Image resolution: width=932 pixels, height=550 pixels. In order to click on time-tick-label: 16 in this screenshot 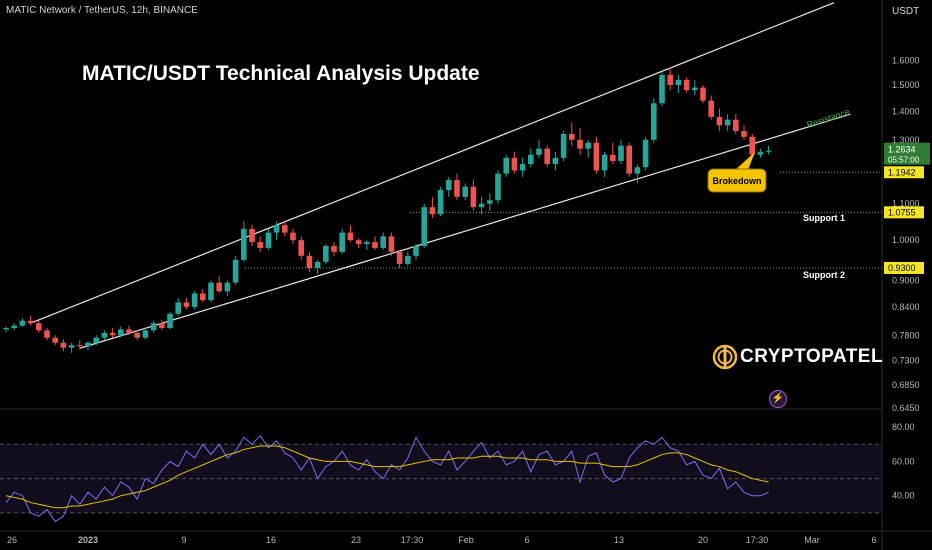, I will do `click(271, 540)`.